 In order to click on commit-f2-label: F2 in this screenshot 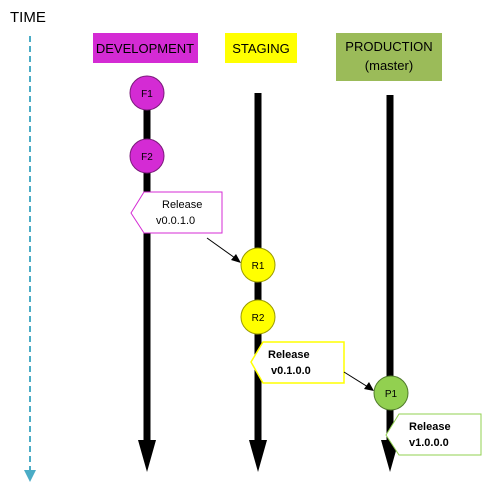, I will do `click(147, 157)`.